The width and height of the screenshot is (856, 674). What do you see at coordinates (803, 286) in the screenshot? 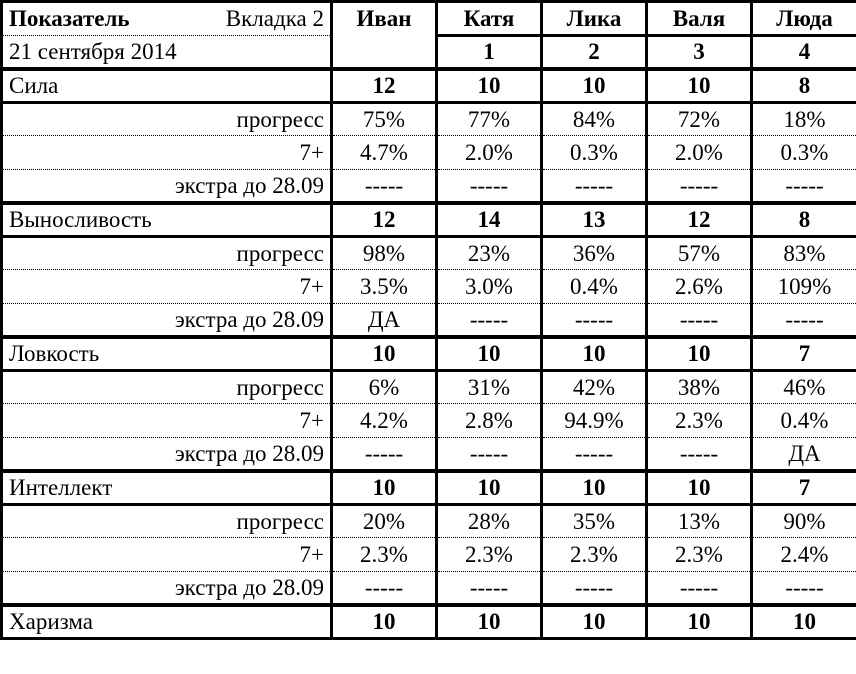
I see `sub-value: 109%` at bounding box center [803, 286].